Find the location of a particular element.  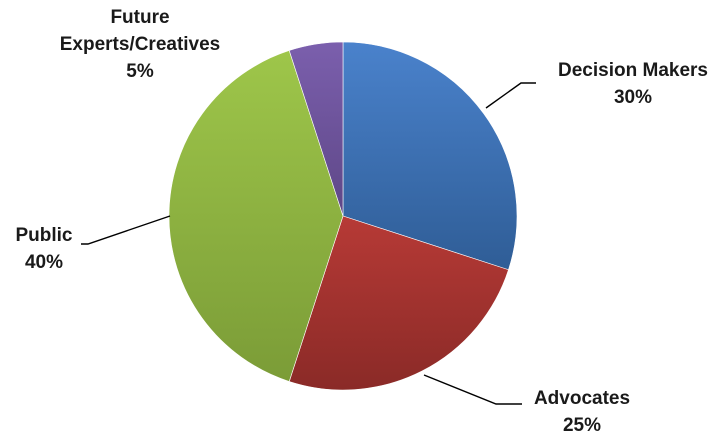

leader-line-public is located at coordinates (126, 230).